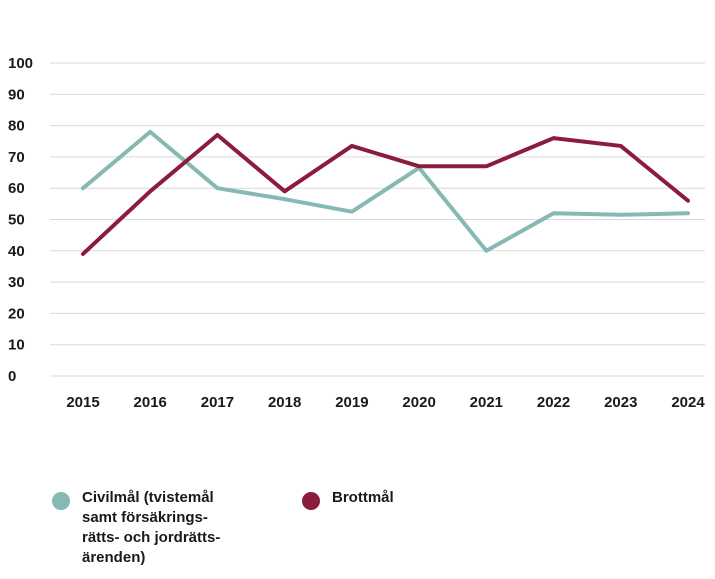 This screenshot has width=715, height=579. I want to click on y-tick-label: 40, so click(16, 251).